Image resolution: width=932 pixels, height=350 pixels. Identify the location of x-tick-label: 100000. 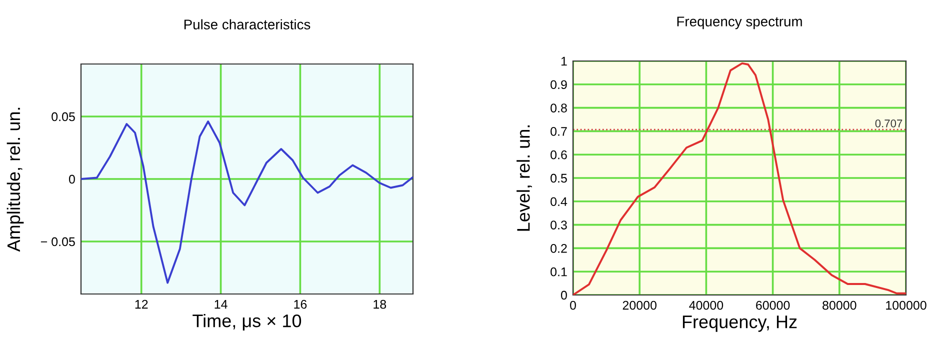
(906, 305).